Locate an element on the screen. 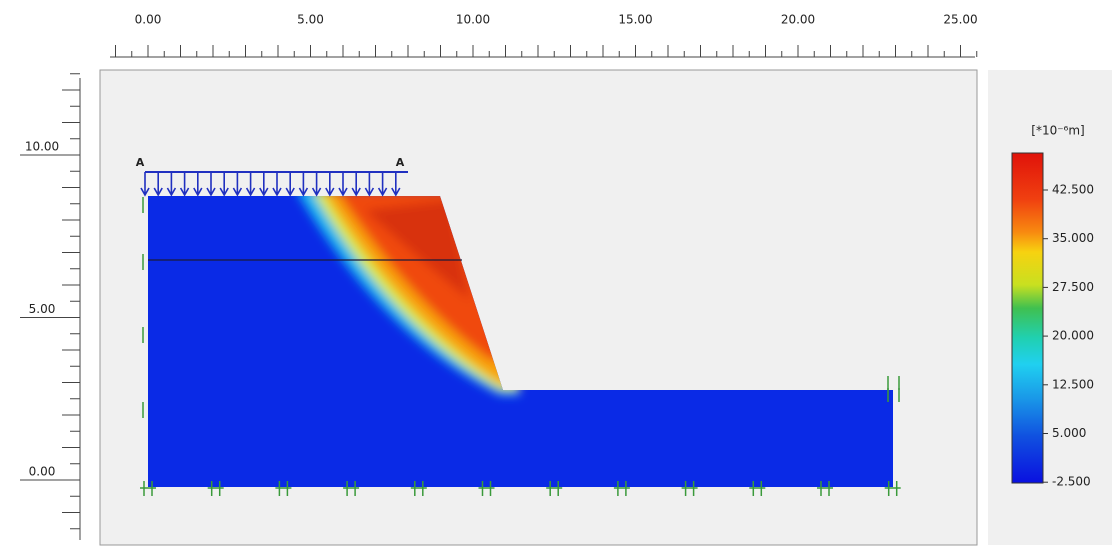  top-ruler-label: 5.00 is located at coordinates (310, 20).